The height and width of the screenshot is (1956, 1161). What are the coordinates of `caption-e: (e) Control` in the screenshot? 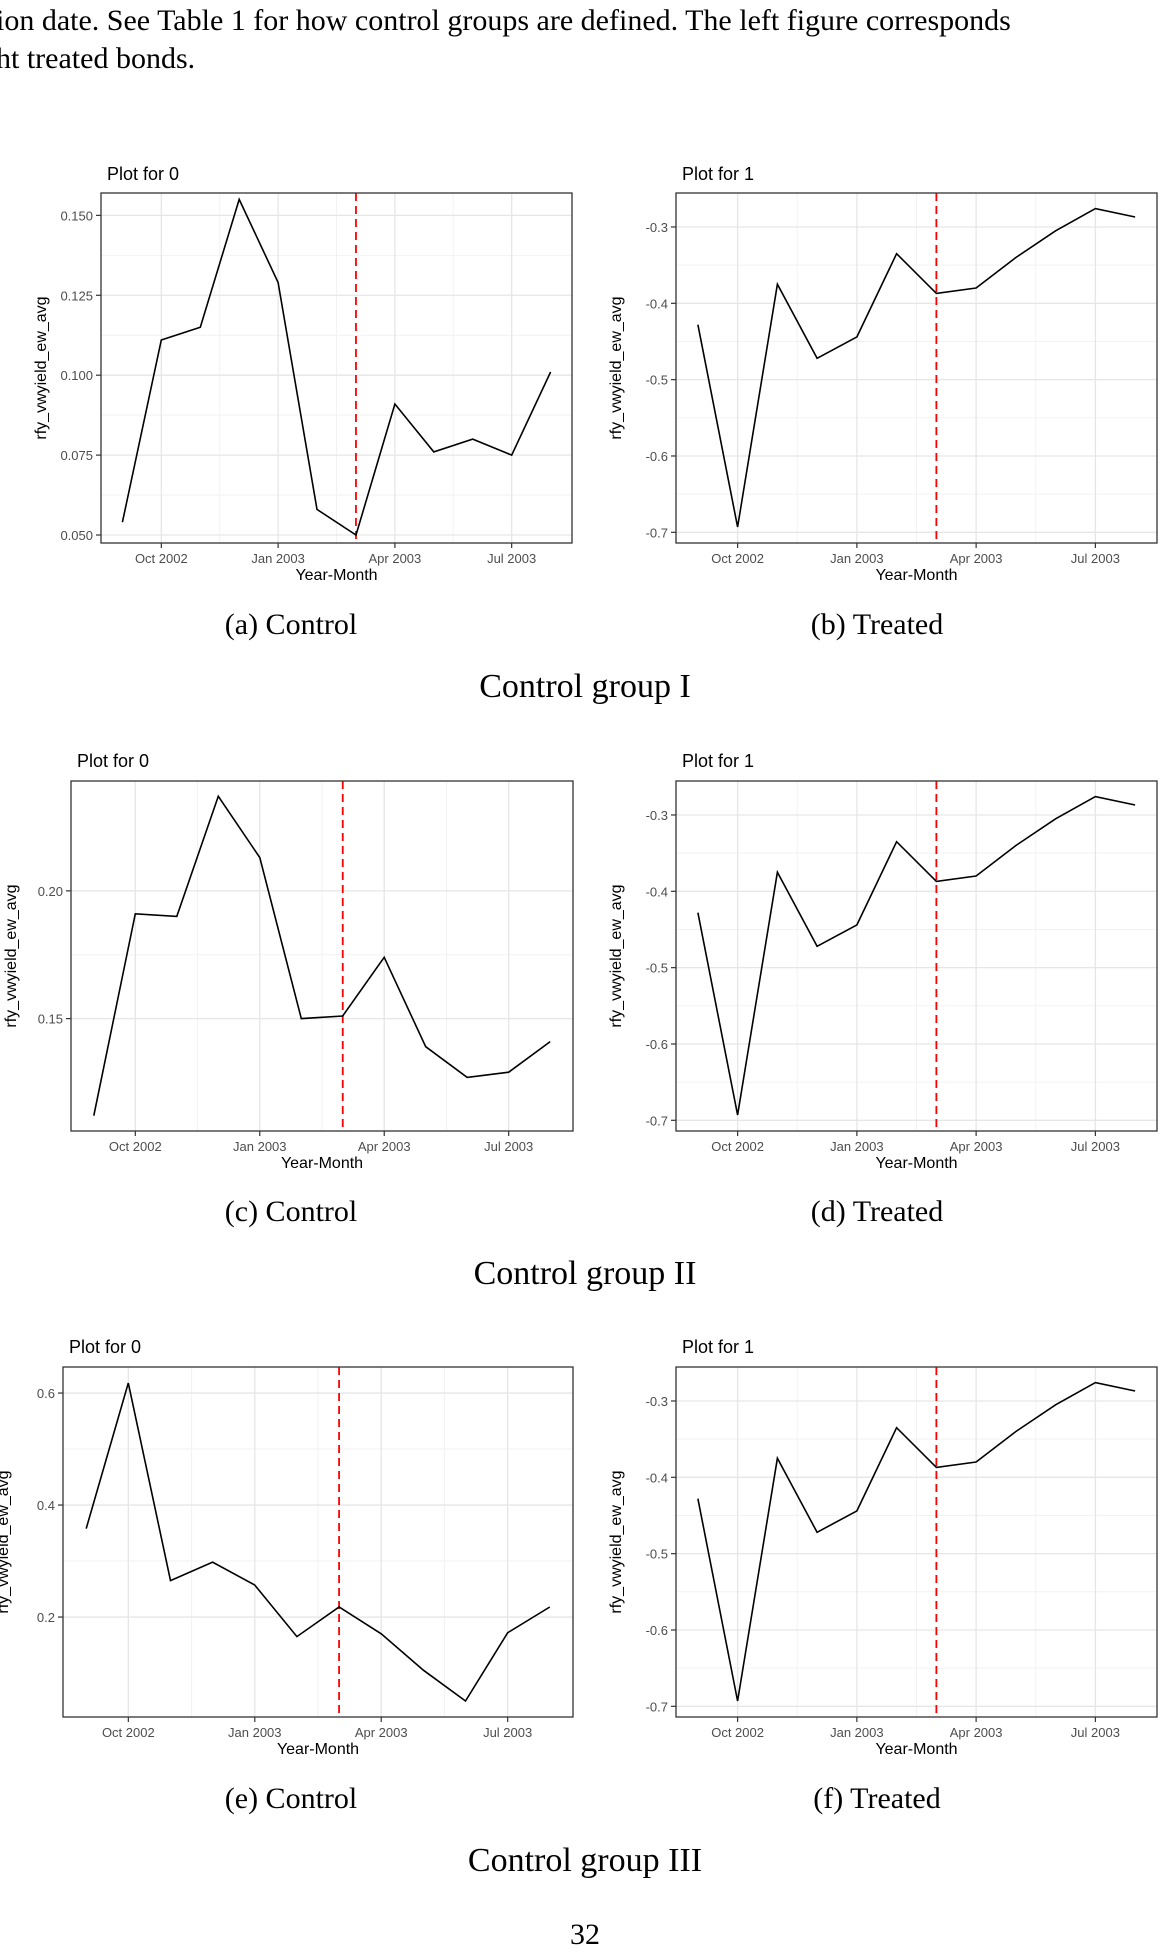 It's located at (291, 1798).